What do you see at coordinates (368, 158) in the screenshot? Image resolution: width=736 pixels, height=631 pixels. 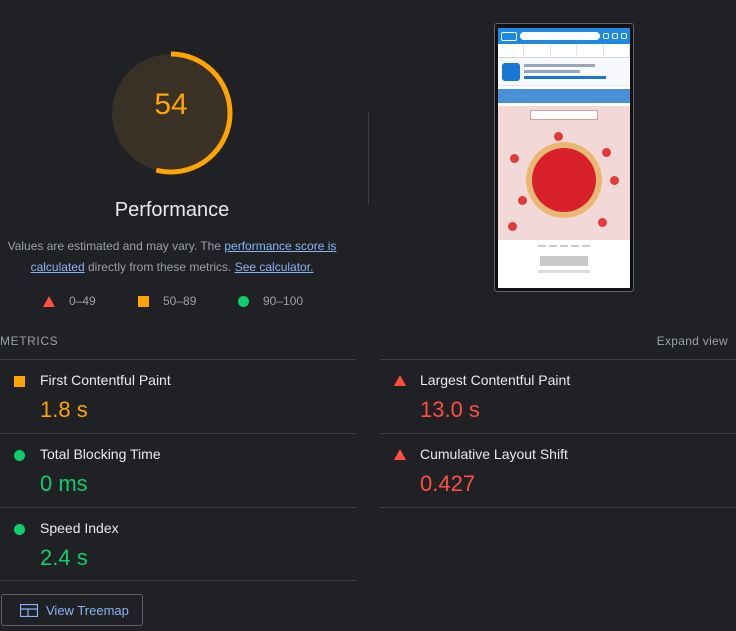 I see `vertical-divider` at bounding box center [368, 158].